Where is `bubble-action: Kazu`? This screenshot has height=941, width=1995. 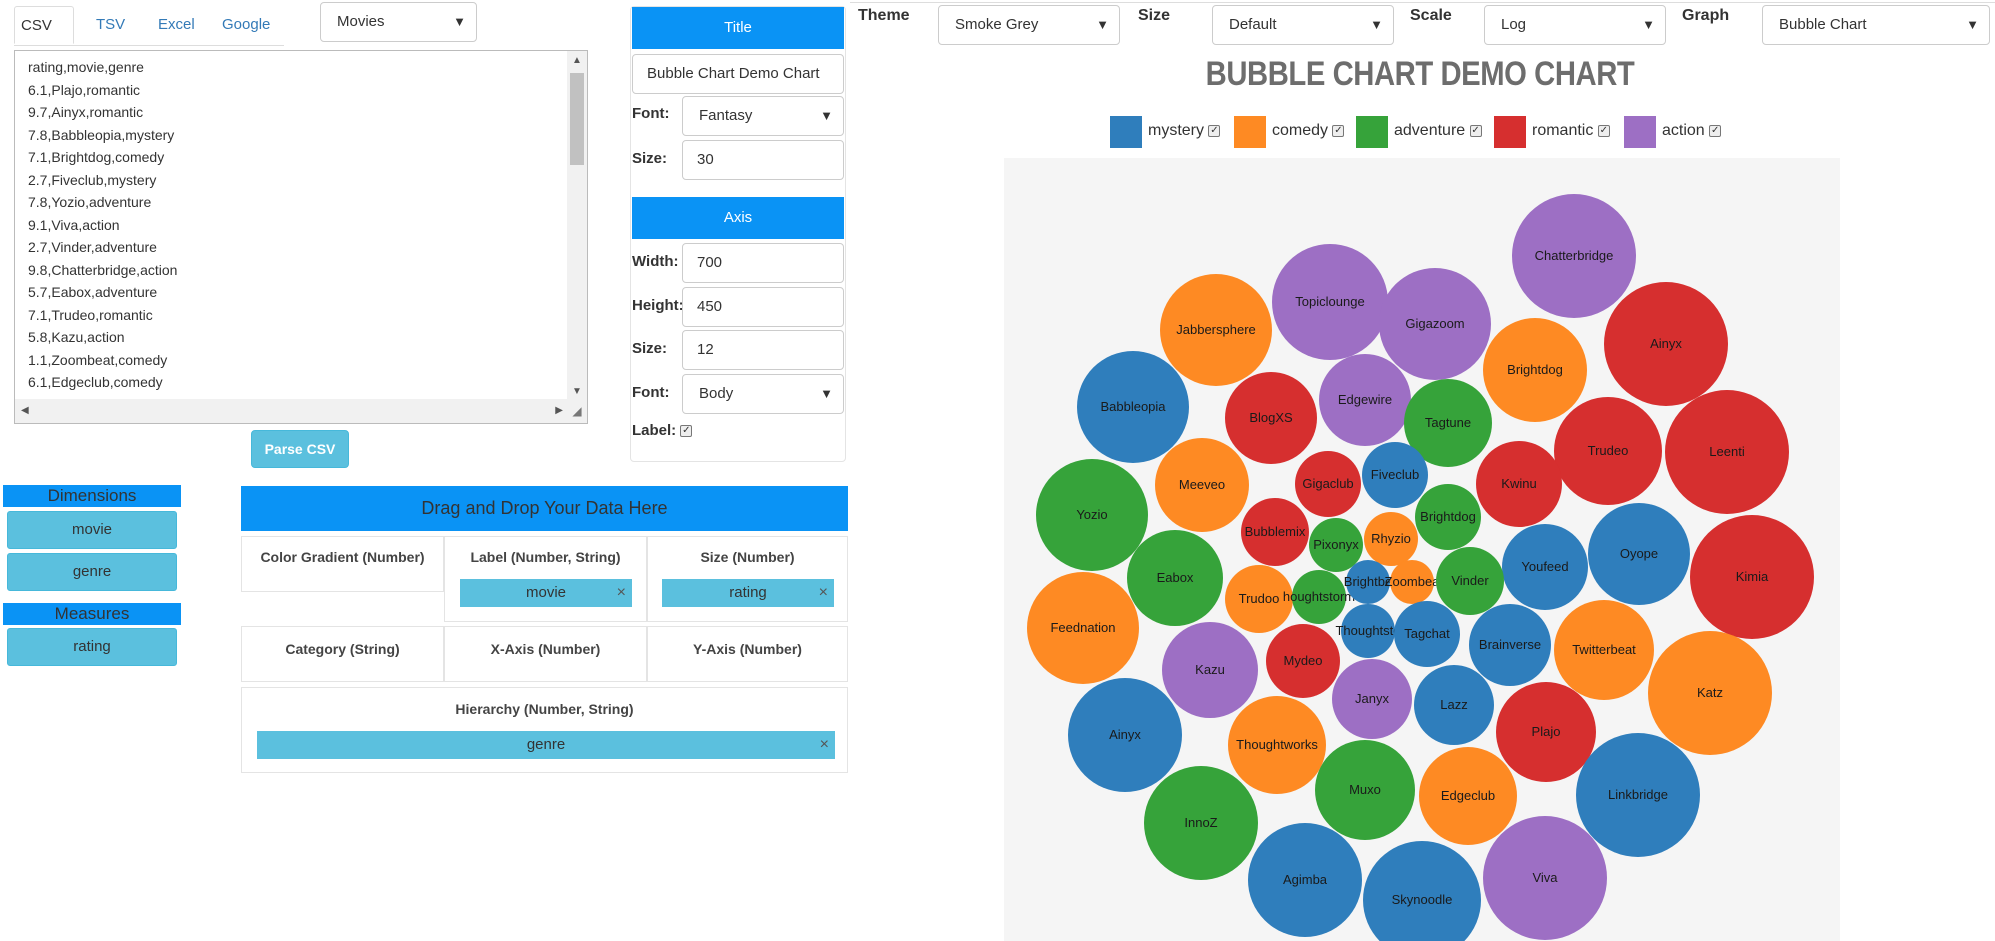 bubble-action: Kazu is located at coordinates (1210, 670).